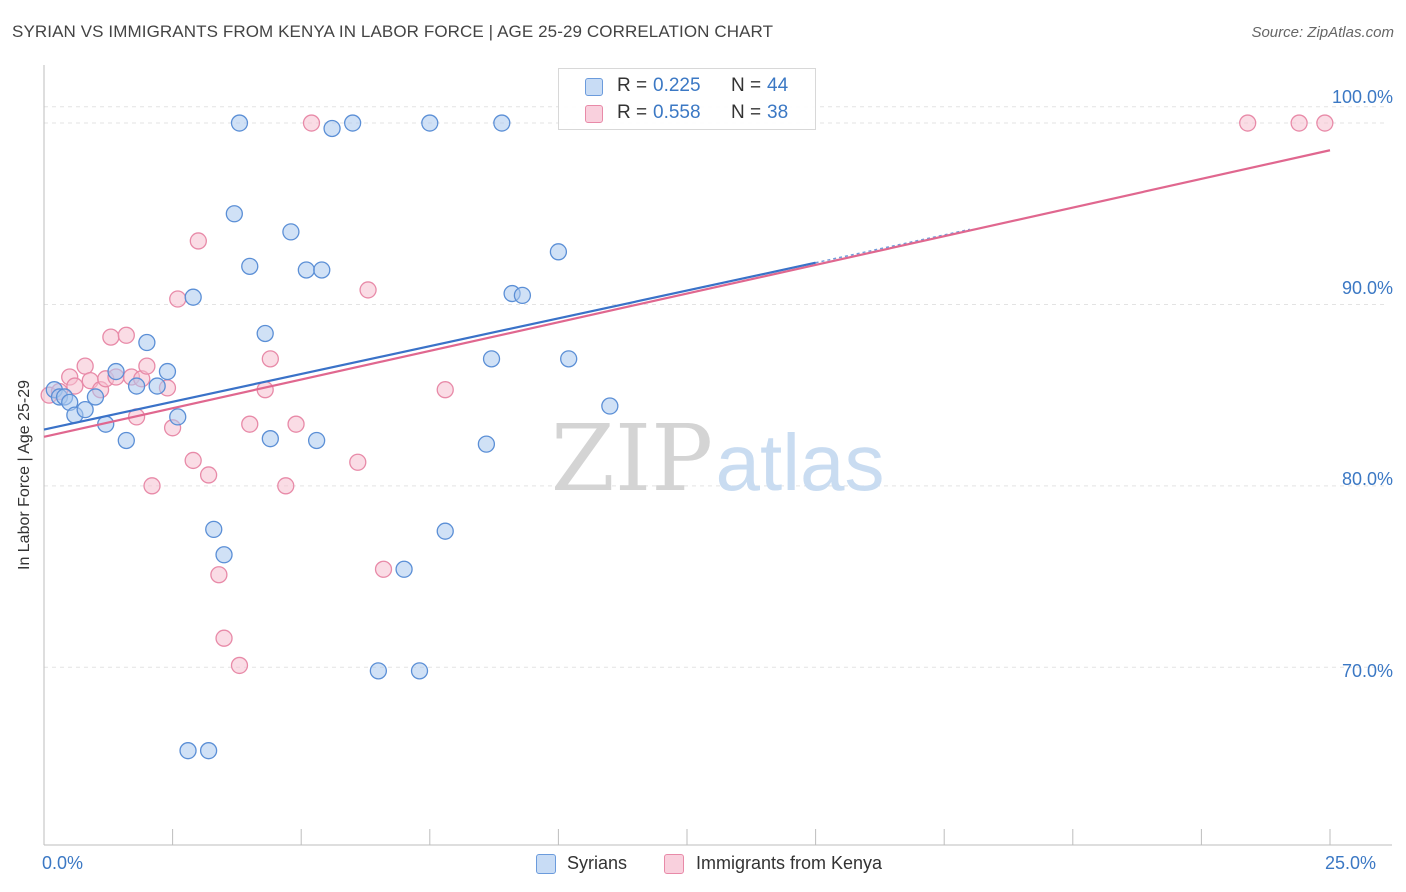 This screenshot has width=1406, height=892. What do you see at coordinates (778, 85) in the screenshot?
I see `legend-n-value-syrians: 44` at bounding box center [778, 85].